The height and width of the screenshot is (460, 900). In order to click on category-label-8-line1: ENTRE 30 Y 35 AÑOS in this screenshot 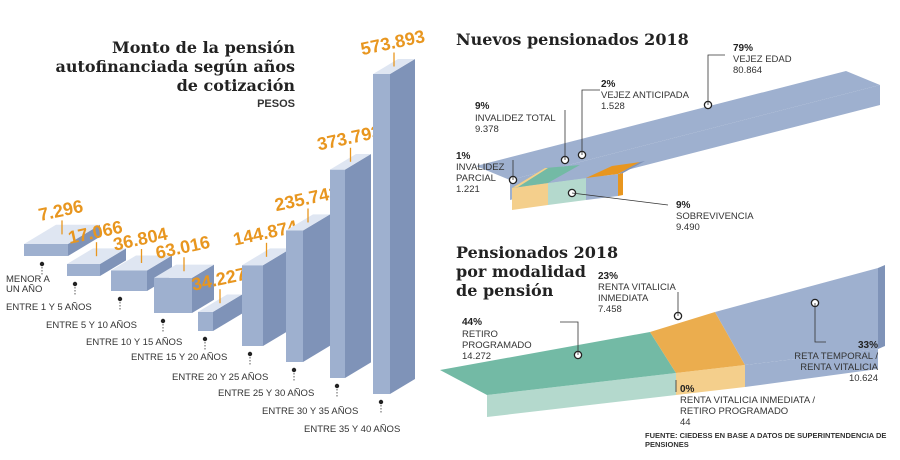, I will do `click(310, 411)`.